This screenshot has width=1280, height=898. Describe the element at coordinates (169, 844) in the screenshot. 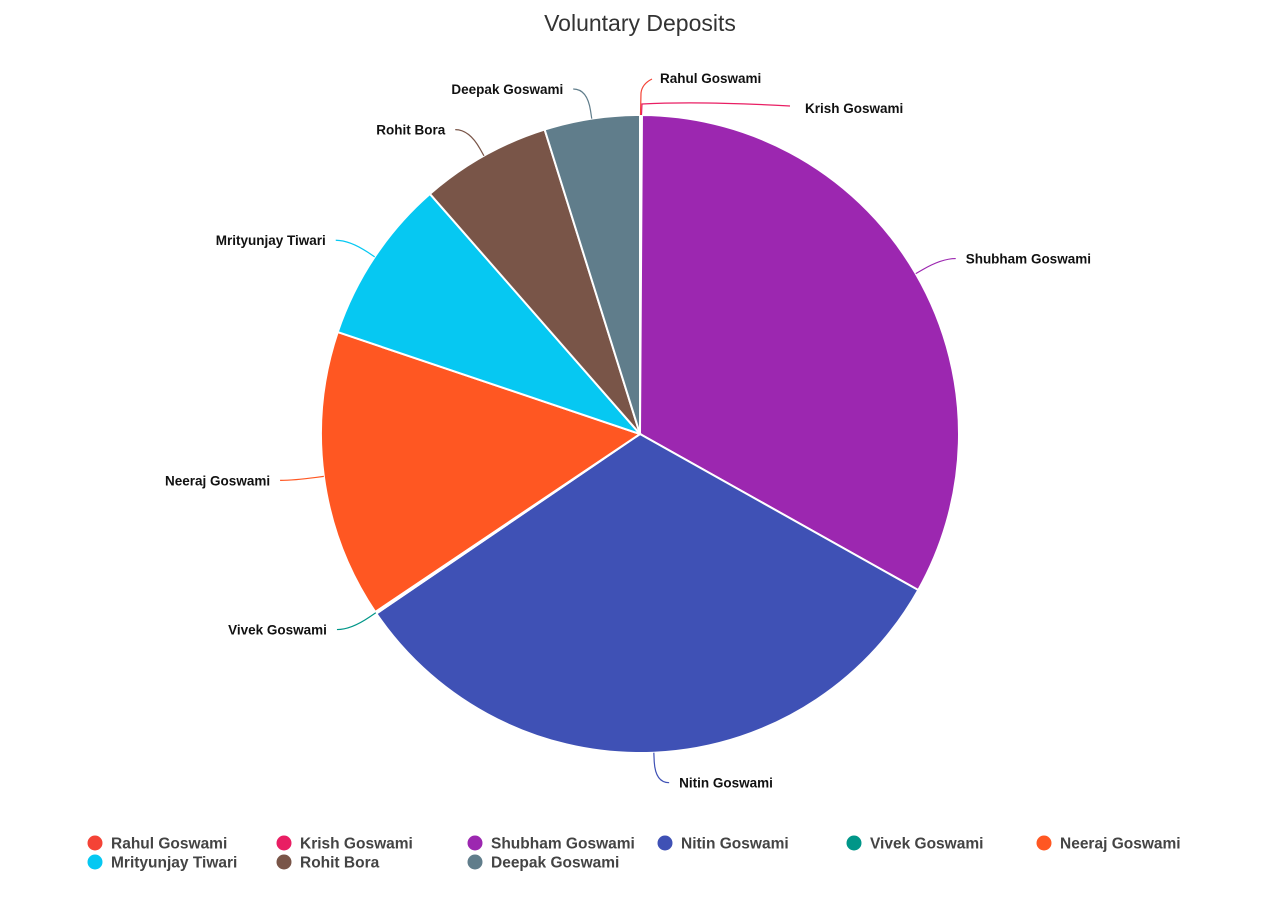

I see `legend-label-rahul-goswami: Rahul Goswami` at that location.